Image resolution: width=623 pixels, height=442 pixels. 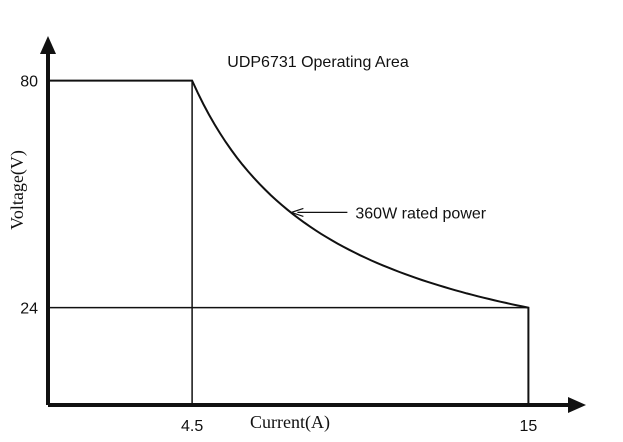 What do you see at coordinates (318, 62) in the screenshot?
I see `chart-title: UDP6731 Operating Area` at bounding box center [318, 62].